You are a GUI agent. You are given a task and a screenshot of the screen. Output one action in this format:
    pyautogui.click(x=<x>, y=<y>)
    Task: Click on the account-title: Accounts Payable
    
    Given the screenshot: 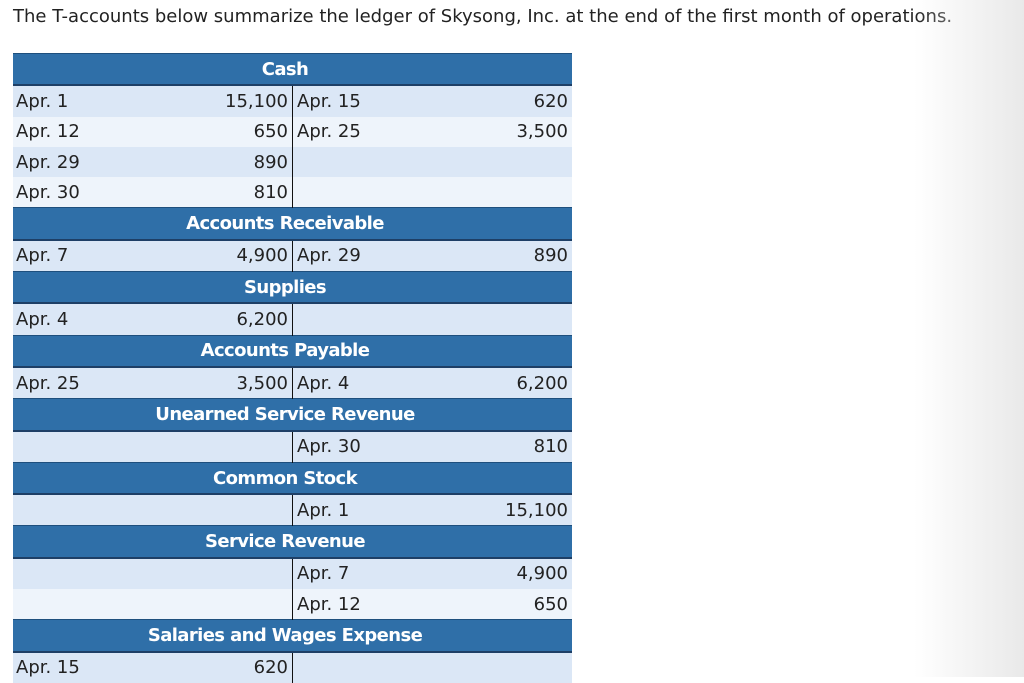 What is the action you would take?
    pyautogui.click(x=285, y=351)
    